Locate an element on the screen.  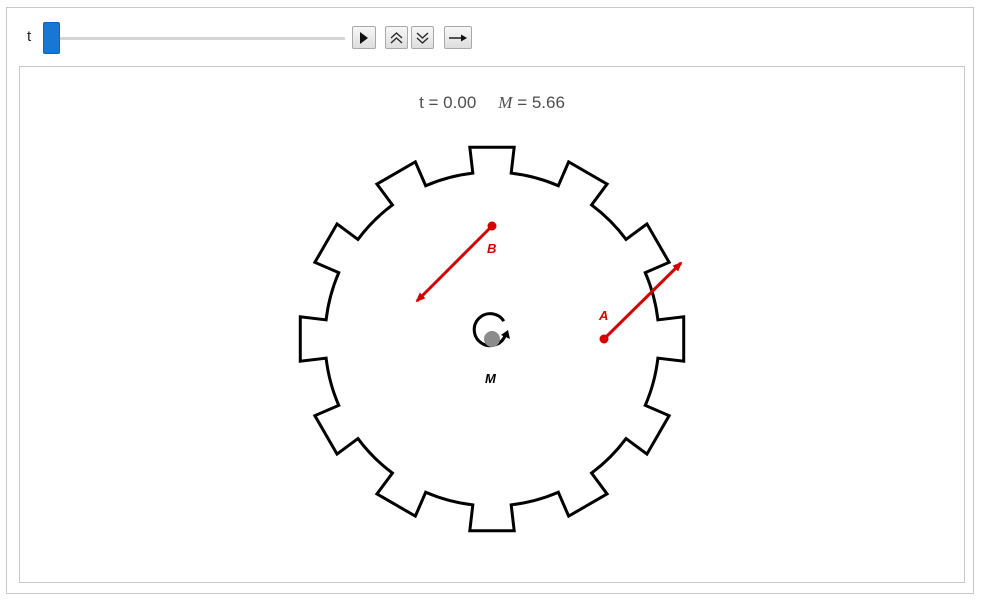
play-button is located at coordinates (364, 37).